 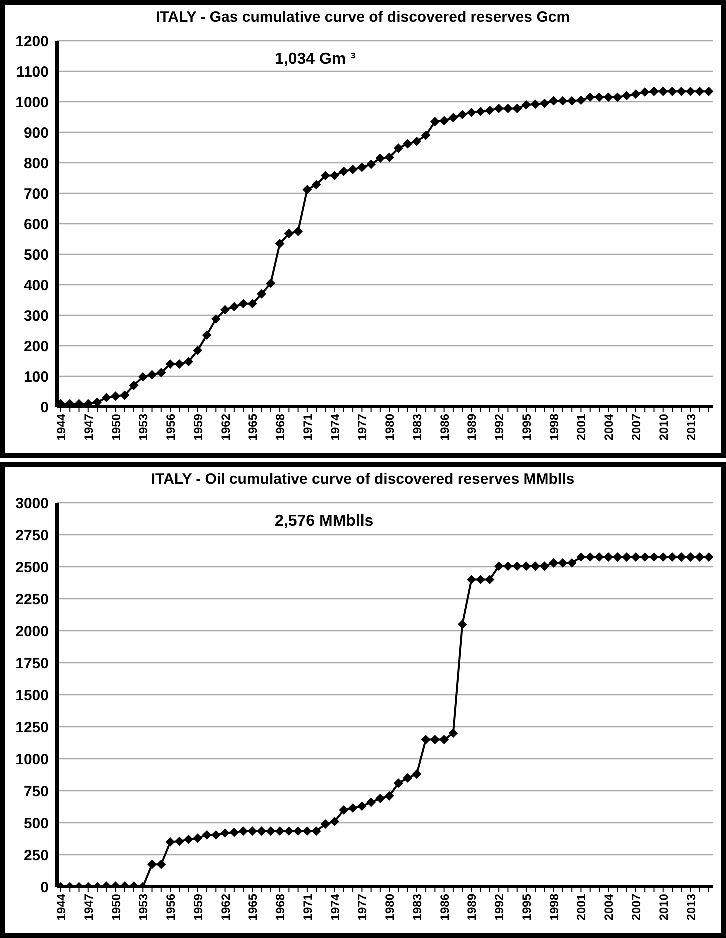 What do you see at coordinates (36, 225) in the screenshot?
I see `y-tick-label: 600` at bounding box center [36, 225].